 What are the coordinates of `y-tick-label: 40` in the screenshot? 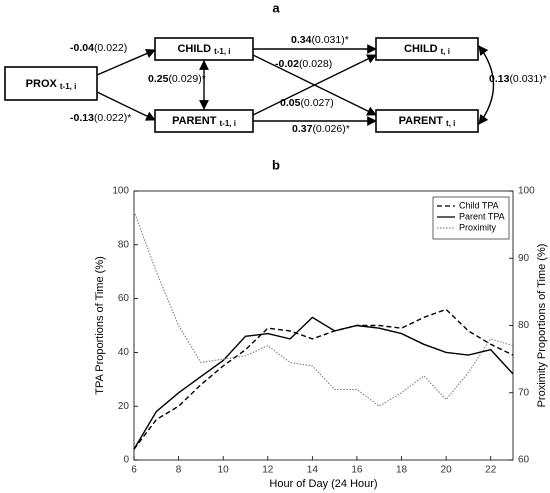 It's located at (124, 352).